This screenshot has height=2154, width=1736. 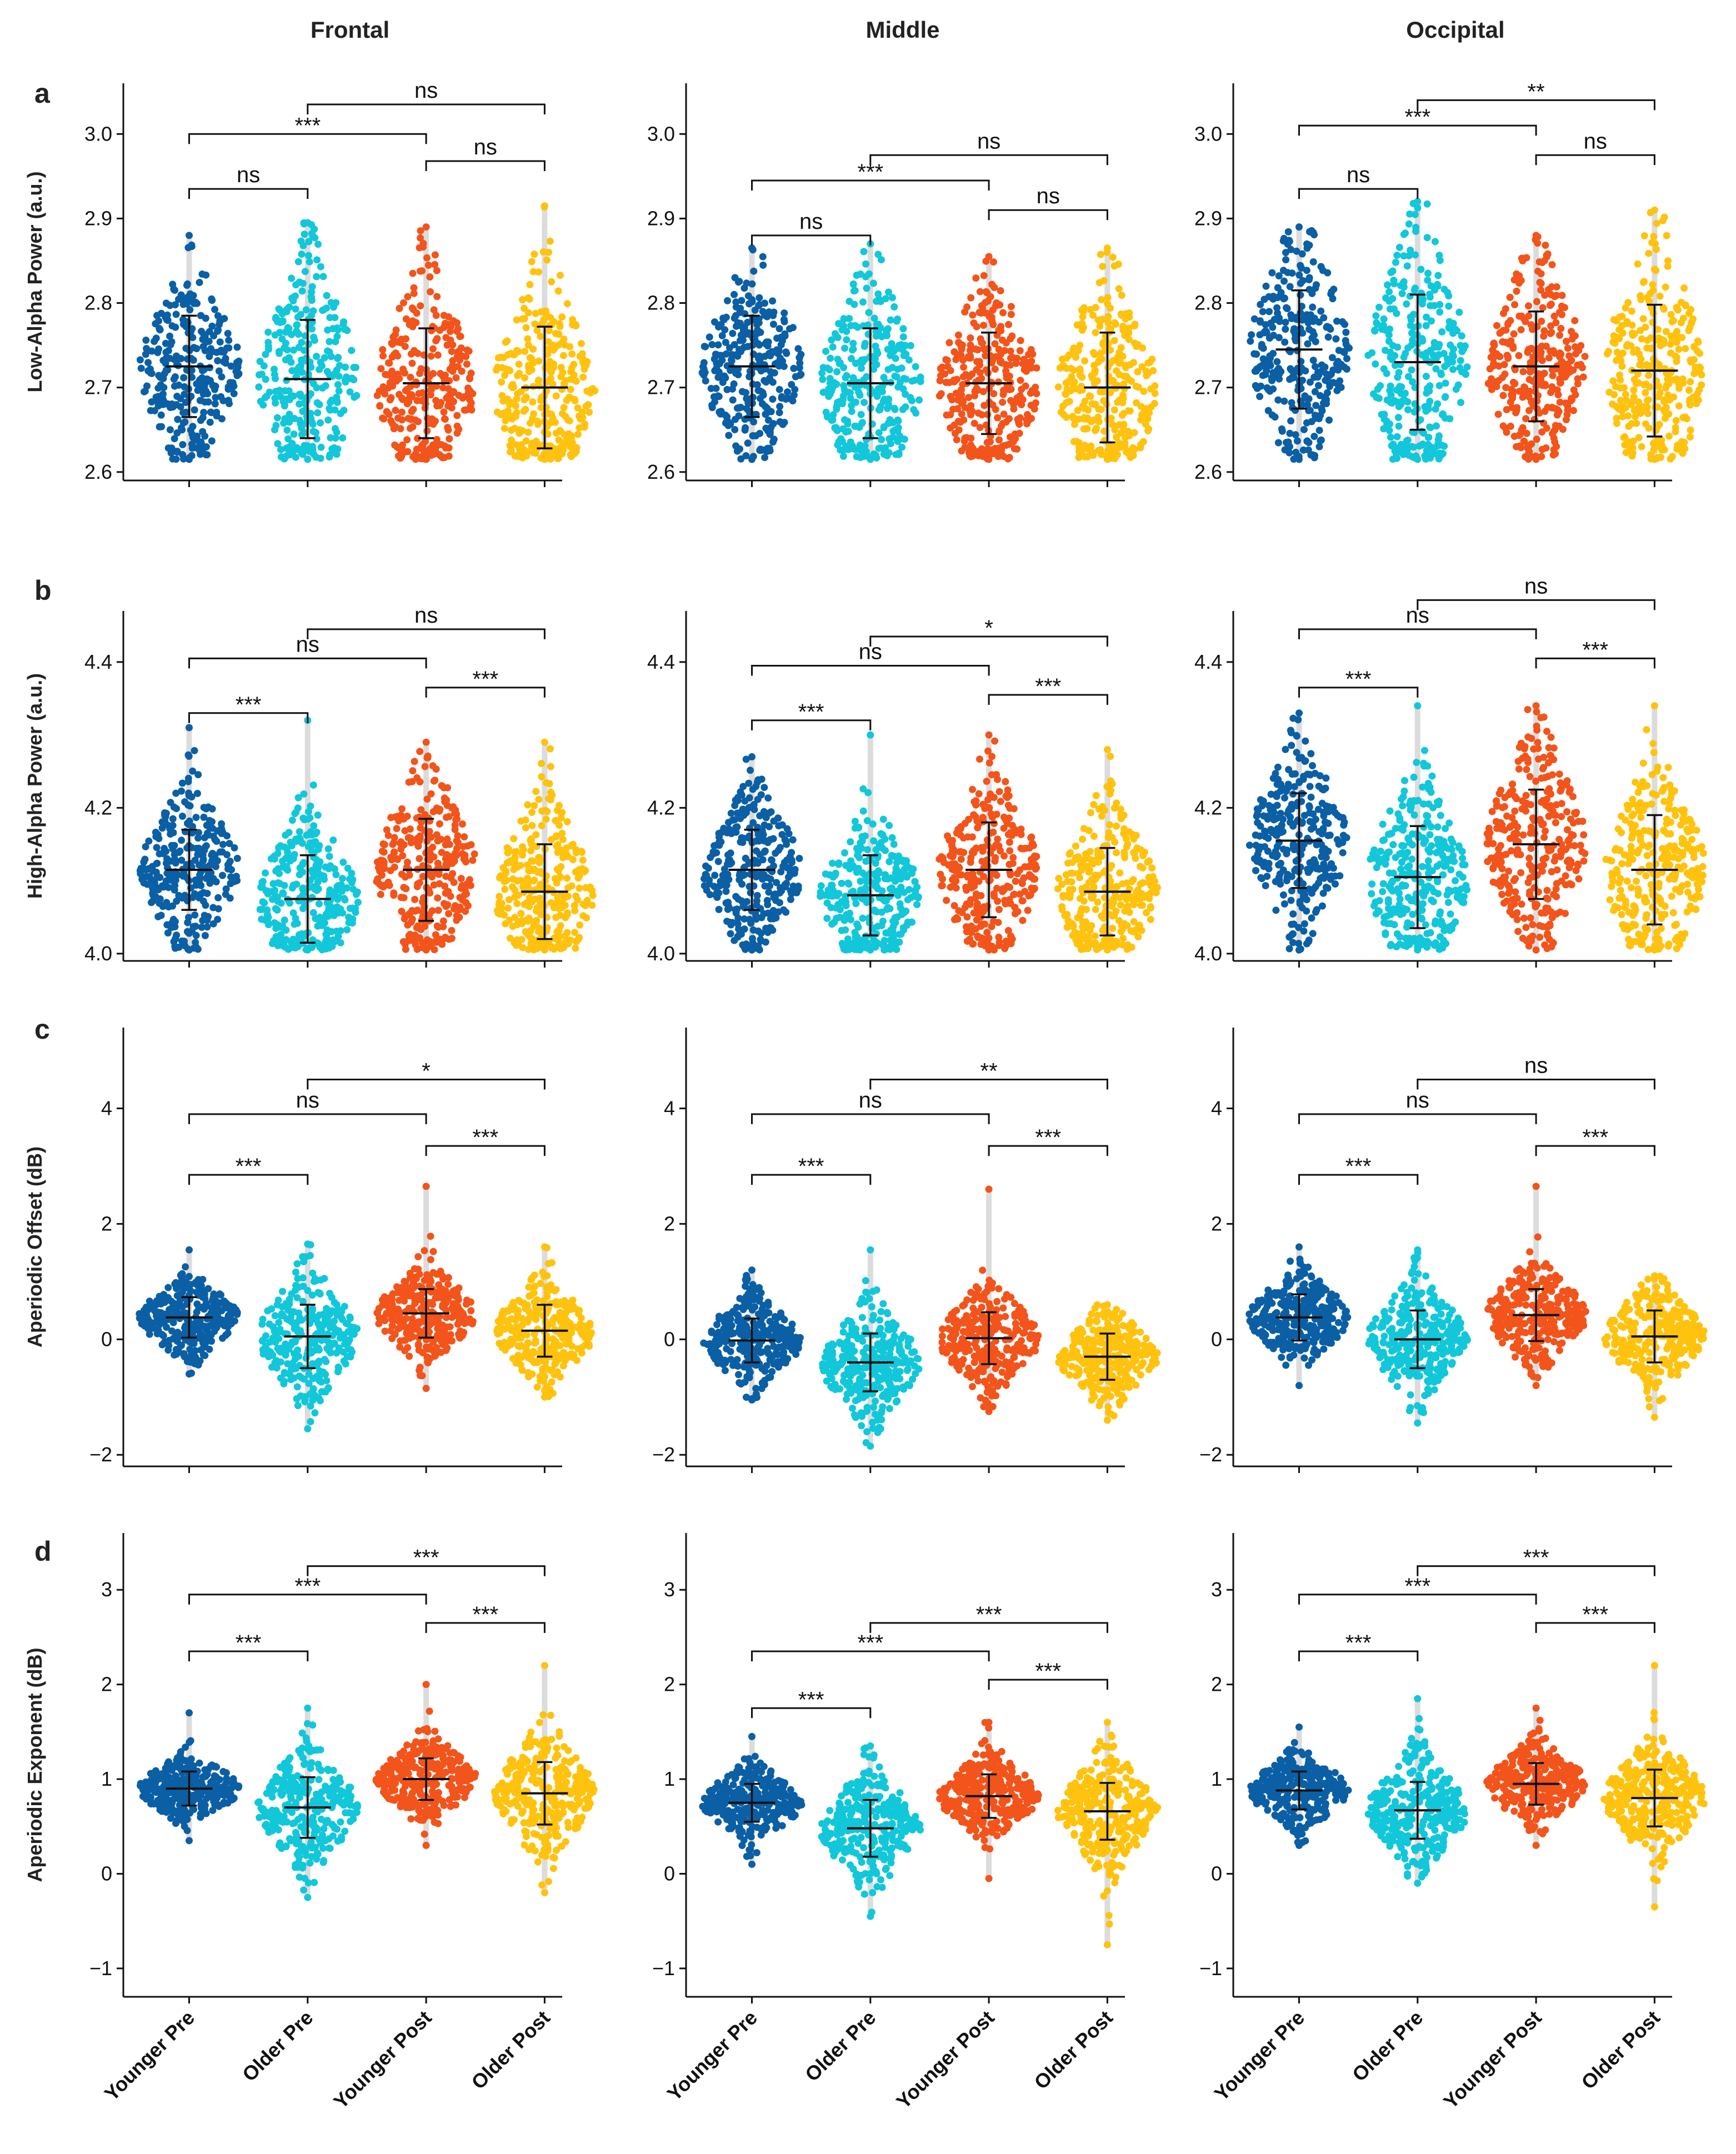 I want to click on y-tick-label: 2.8, so click(x=98, y=303).